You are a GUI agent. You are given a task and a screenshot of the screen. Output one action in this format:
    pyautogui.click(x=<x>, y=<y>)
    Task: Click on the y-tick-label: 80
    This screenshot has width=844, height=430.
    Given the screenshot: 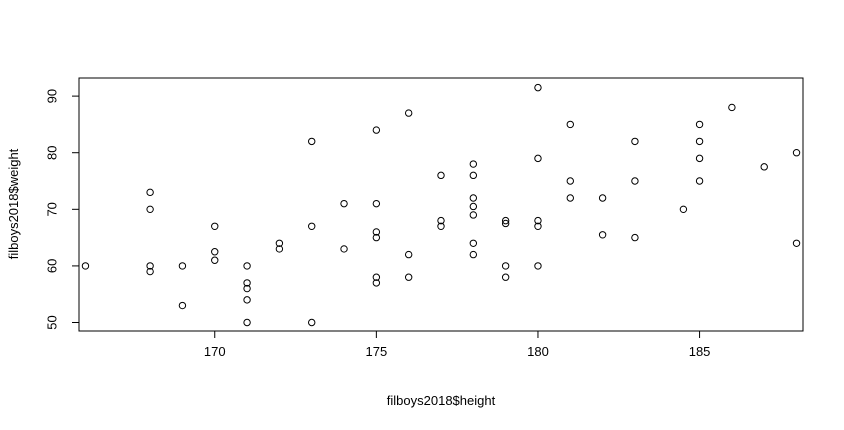 What is the action you would take?
    pyautogui.click(x=52, y=152)
    